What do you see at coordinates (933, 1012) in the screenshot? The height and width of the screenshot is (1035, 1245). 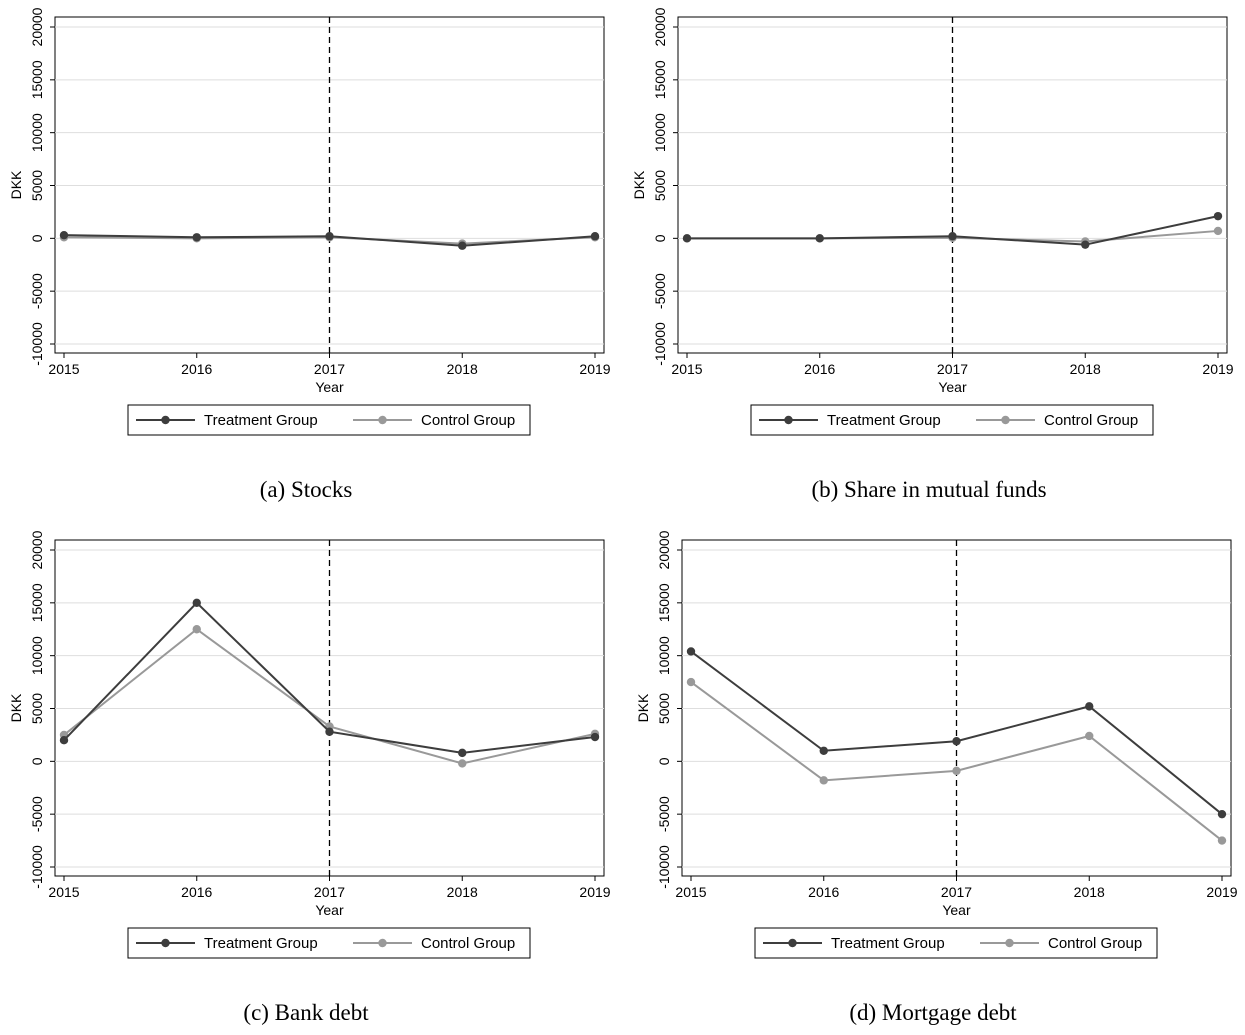 I see `chart-caption: (d) Mortgage debt` at bounding box center [933, 1012].